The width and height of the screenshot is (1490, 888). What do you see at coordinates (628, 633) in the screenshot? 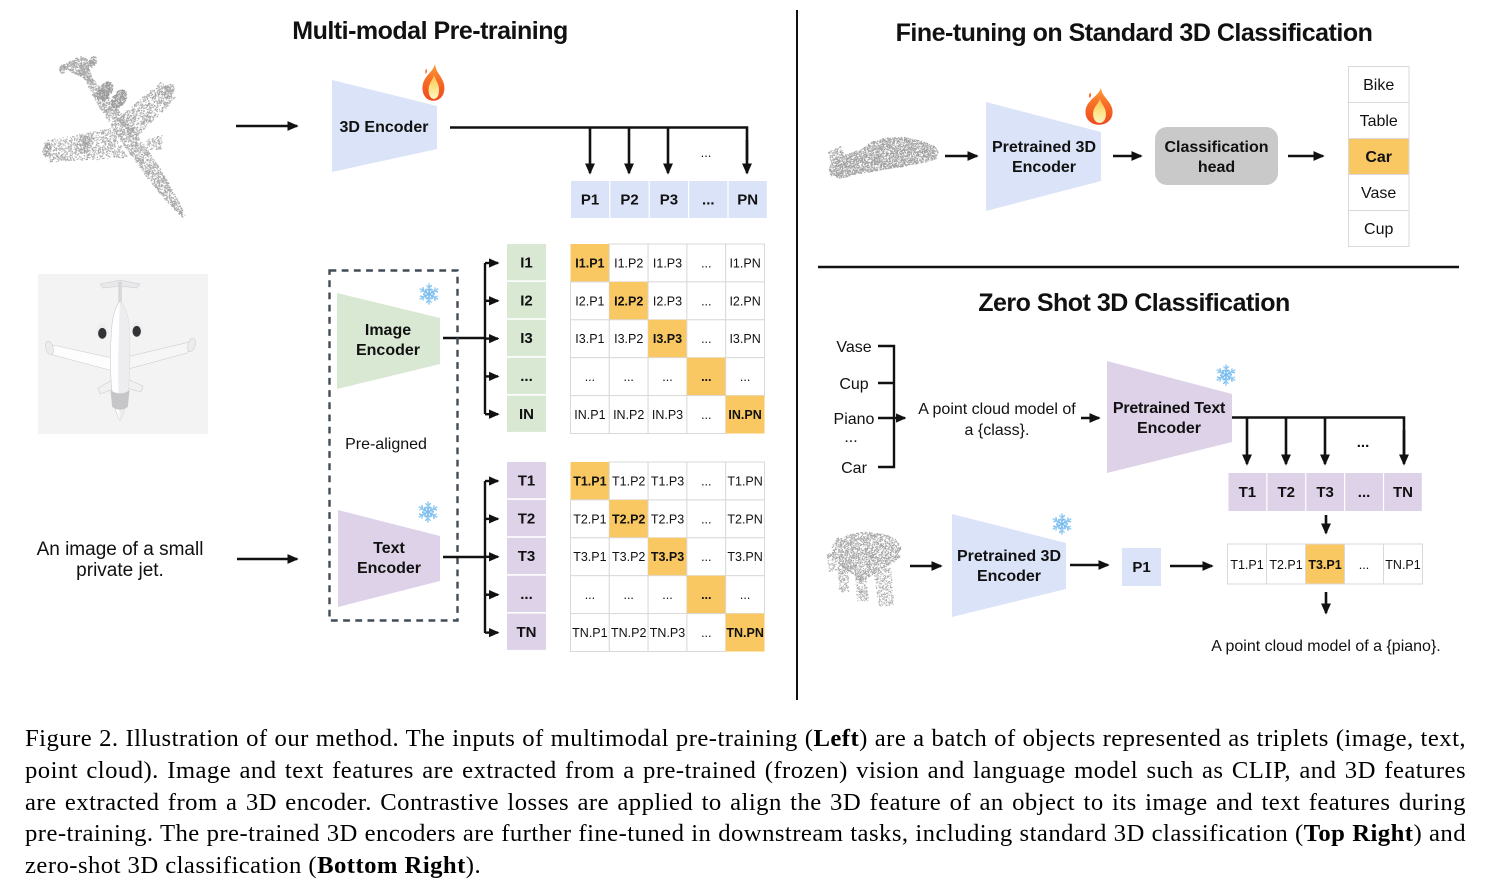
I see `svg-text: TN.P2` at bounding box center [628, 633].